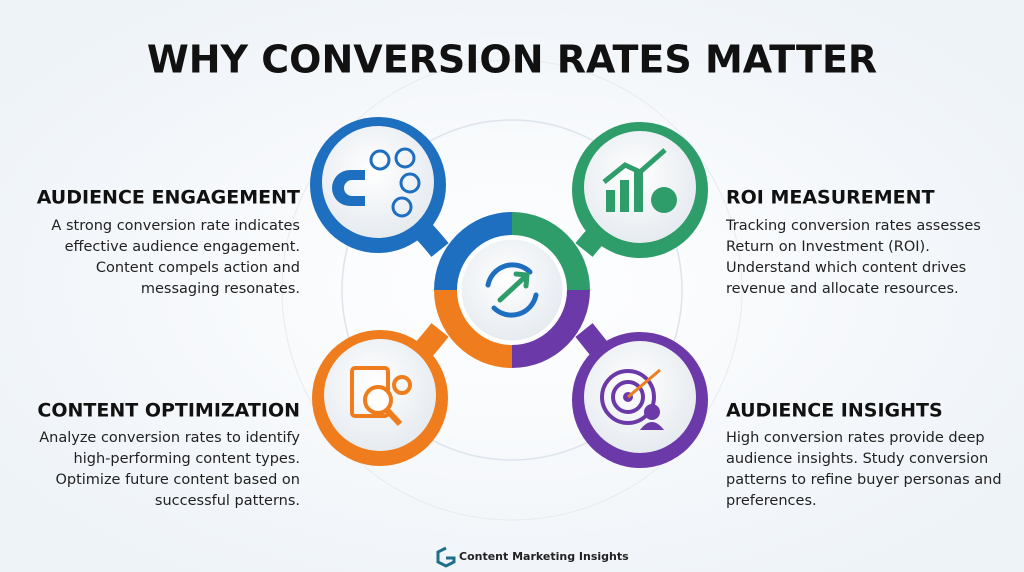 The height and width of the screenshot is (572, 1024). What do you see at coordinates (551, 251) in the screenshot?
I see `ring-green` at bounding box center [551, 251].